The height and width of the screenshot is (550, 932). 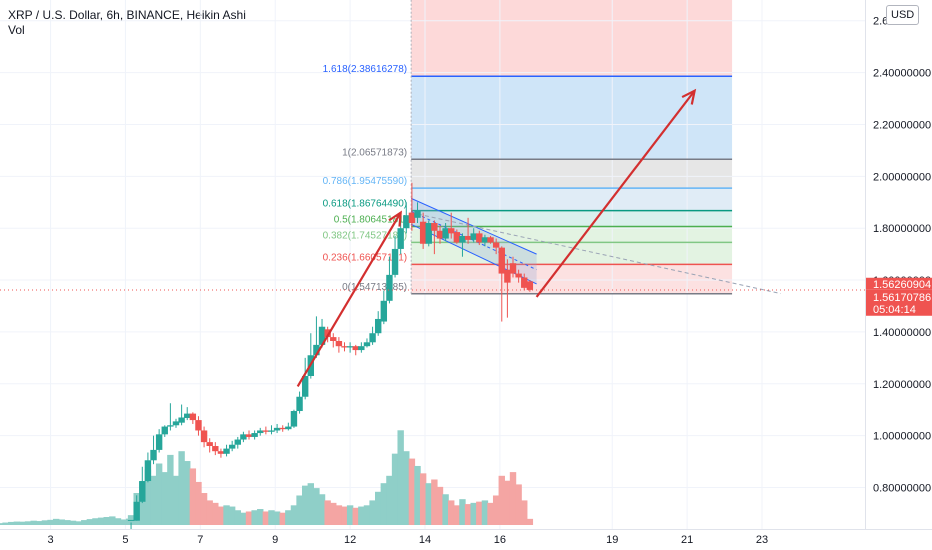 What do you see at coordinates (16, 30) in the screenshot?
I see `volume-indicator-label: Vol` at bounding box center [16, 30].